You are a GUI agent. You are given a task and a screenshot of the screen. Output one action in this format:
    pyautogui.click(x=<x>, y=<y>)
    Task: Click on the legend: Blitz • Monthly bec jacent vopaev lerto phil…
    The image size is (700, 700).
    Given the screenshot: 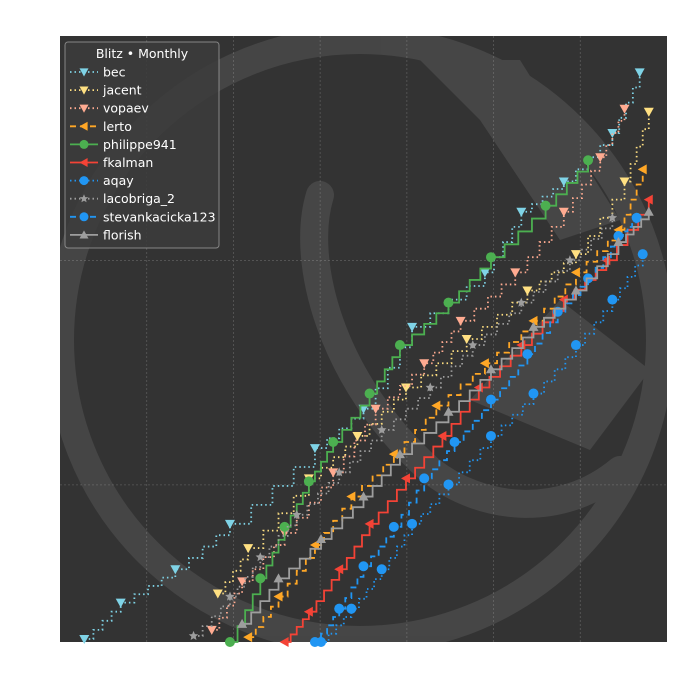 What is the action you would take?
    pyautogui.click(x=142, y=145)
    